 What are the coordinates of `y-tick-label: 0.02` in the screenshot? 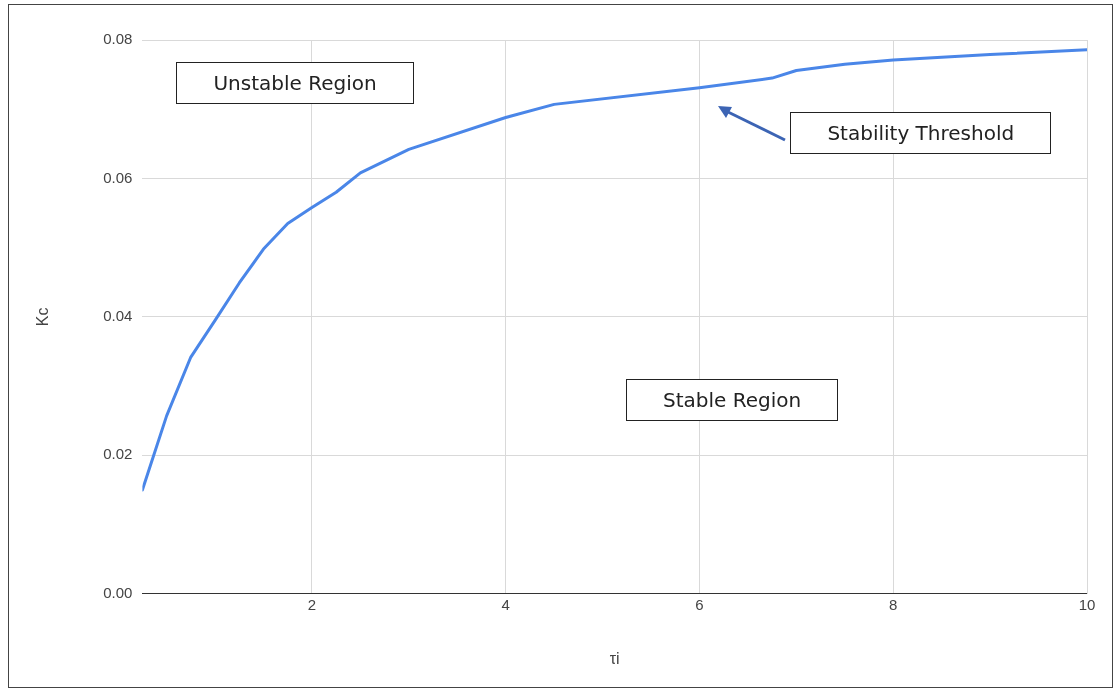 It's located at (118, 454).